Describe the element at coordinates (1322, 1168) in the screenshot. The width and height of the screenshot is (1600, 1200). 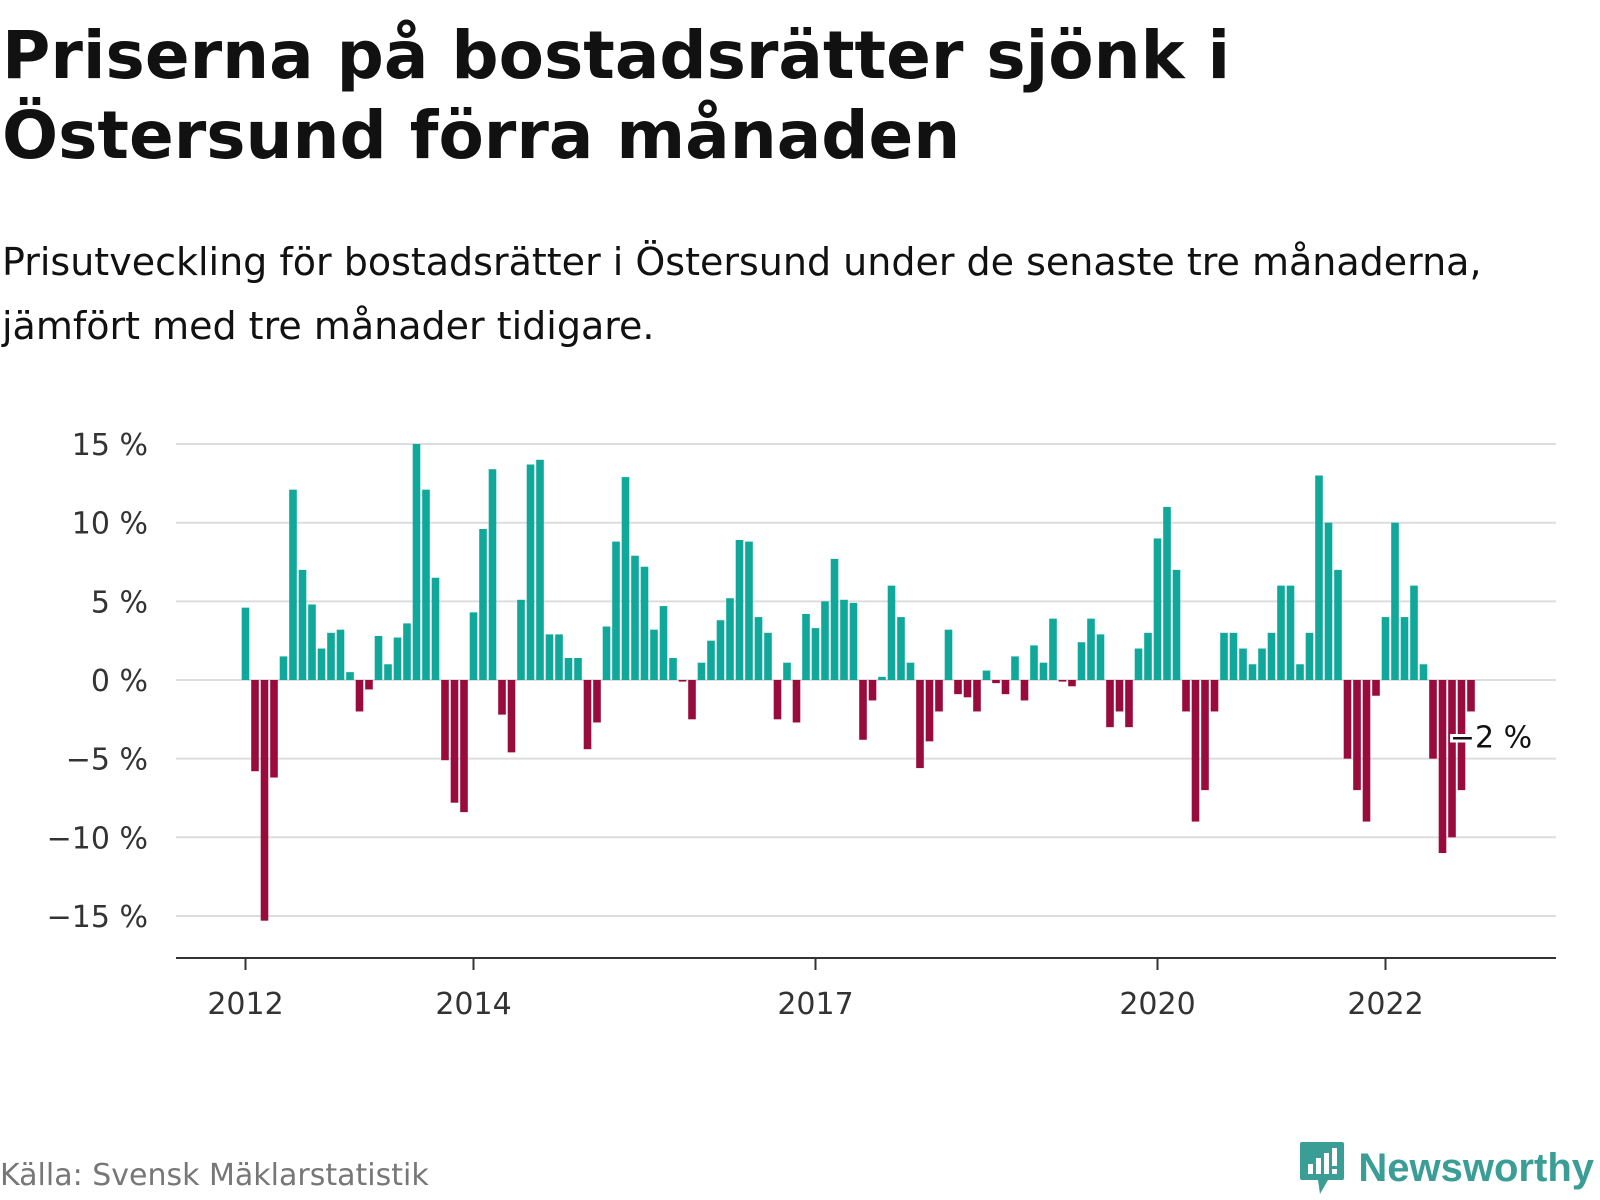
I see `newsworthy-logo-icon` at that location.